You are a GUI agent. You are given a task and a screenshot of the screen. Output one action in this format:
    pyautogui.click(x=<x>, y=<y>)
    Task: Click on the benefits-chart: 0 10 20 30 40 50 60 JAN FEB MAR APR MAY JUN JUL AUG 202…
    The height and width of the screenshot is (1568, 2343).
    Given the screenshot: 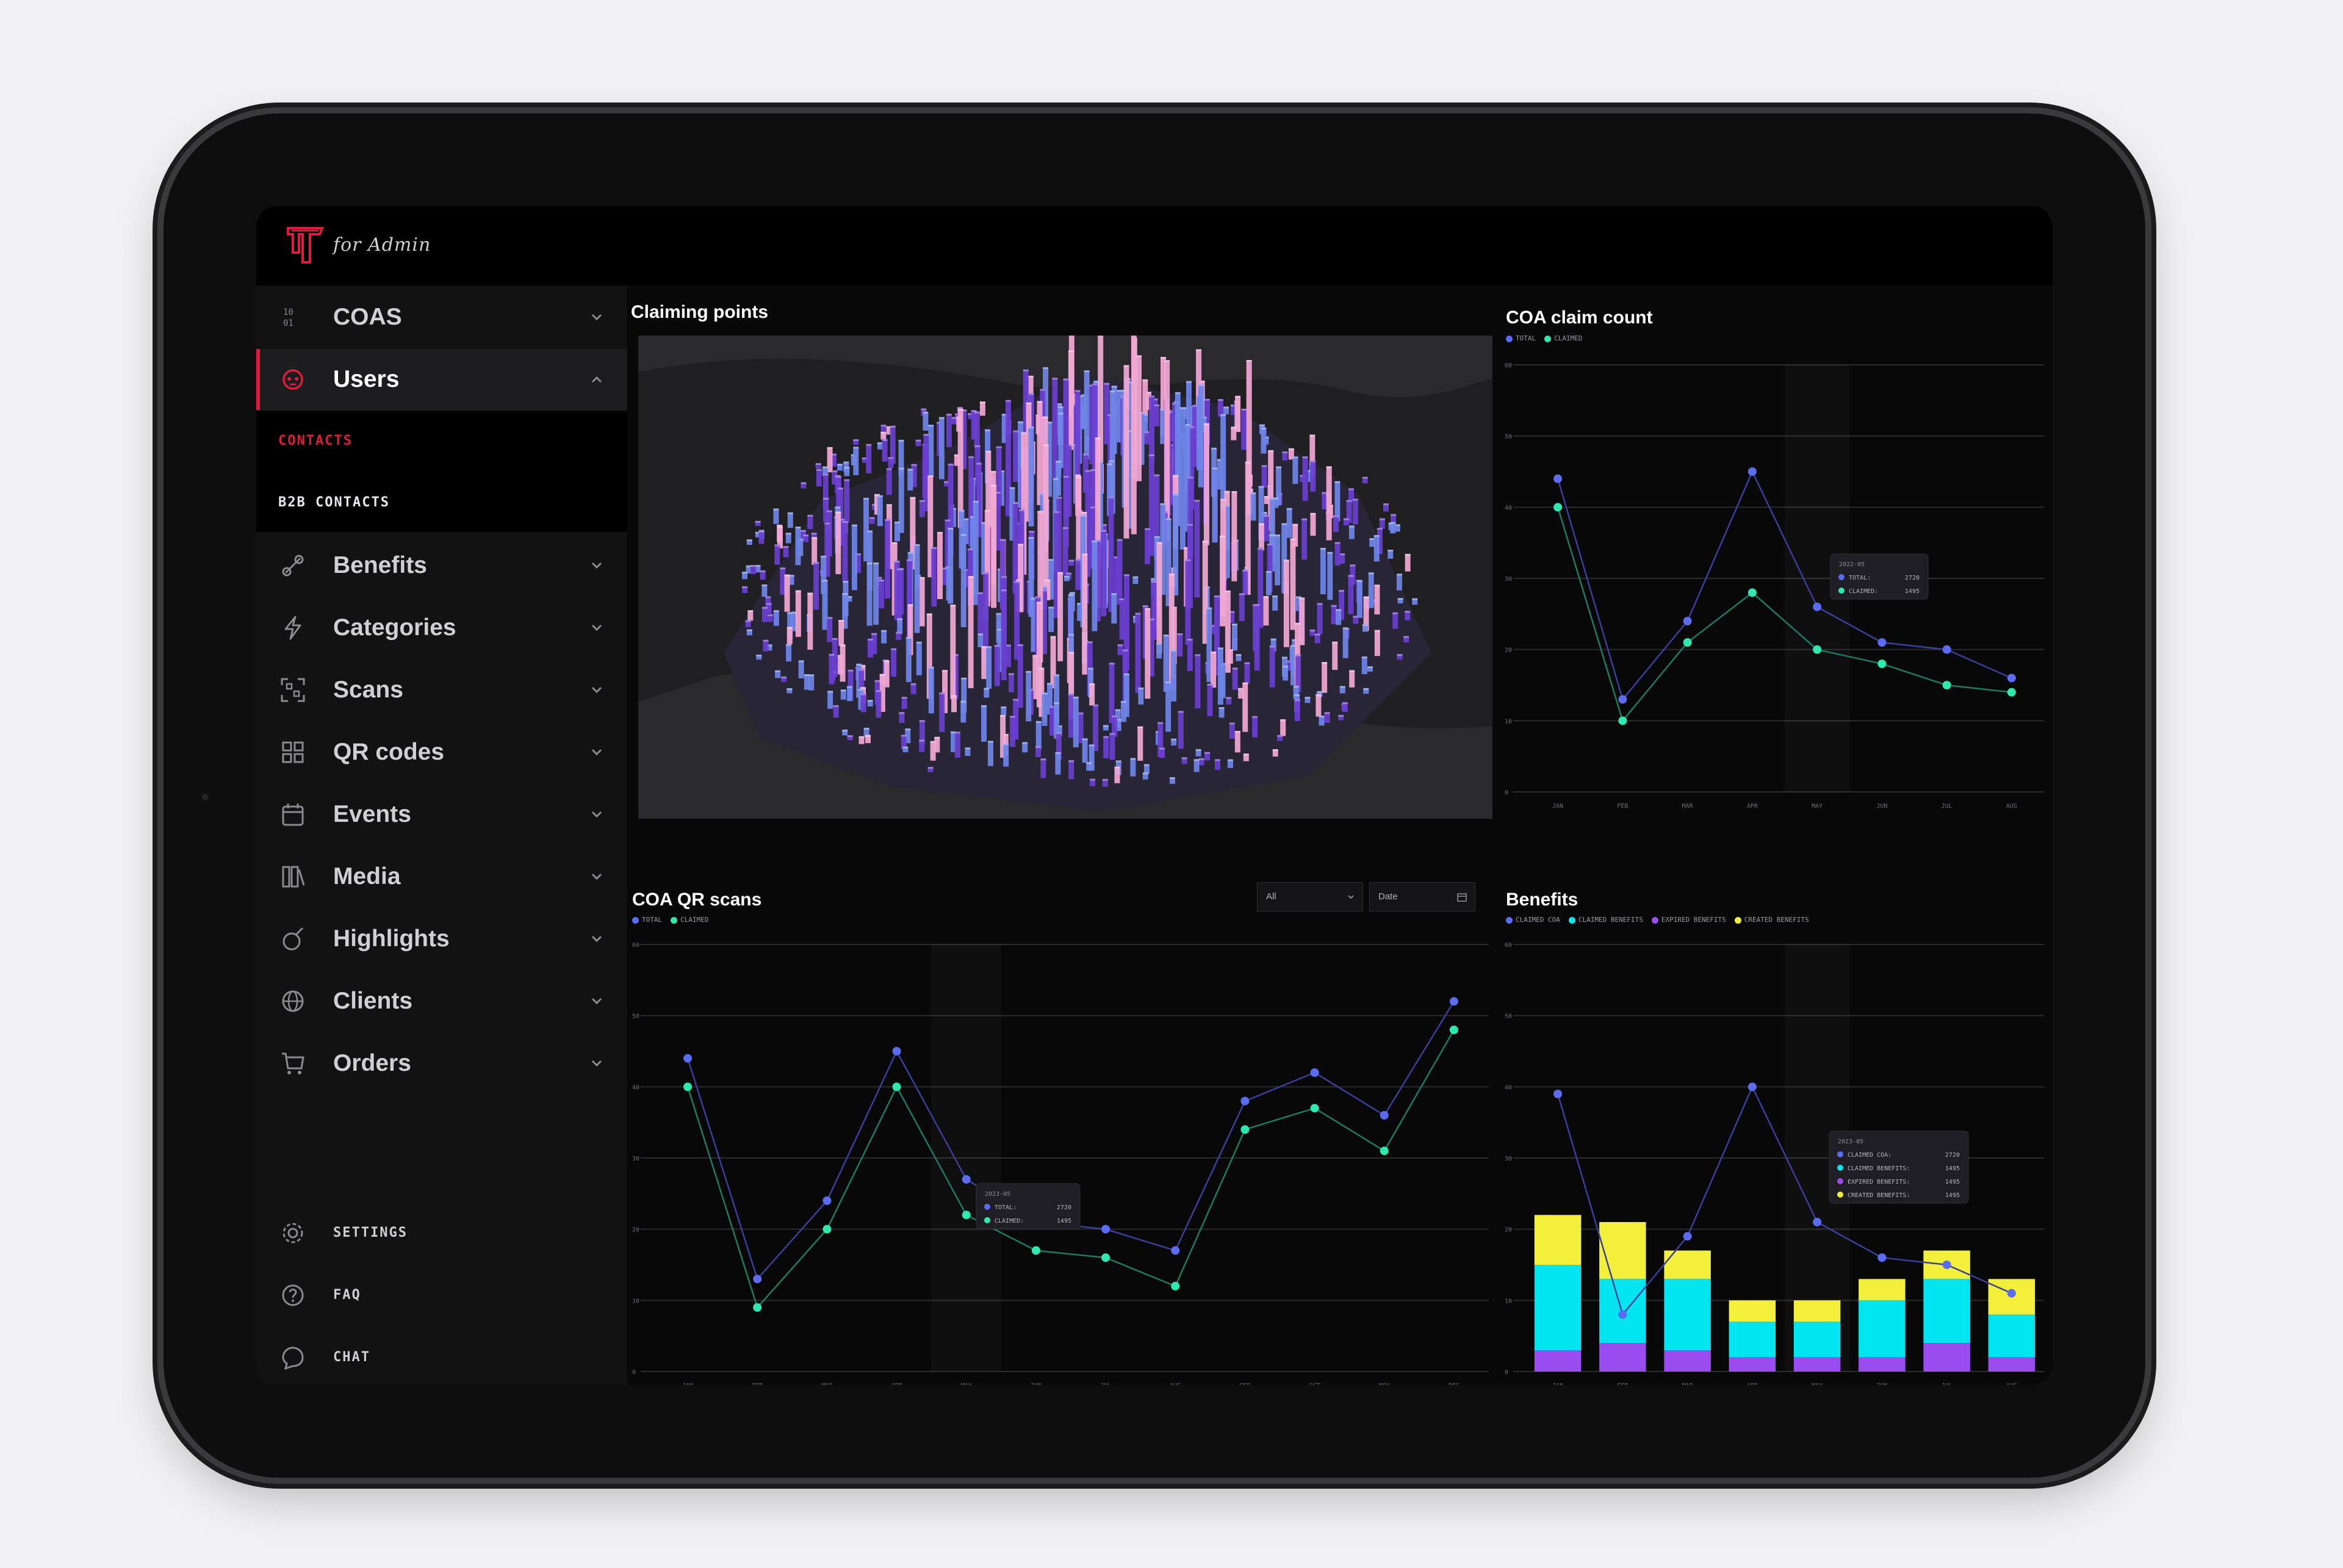 What is the action you would take?
    pyautogui.click(x=1777, y=1158)
    